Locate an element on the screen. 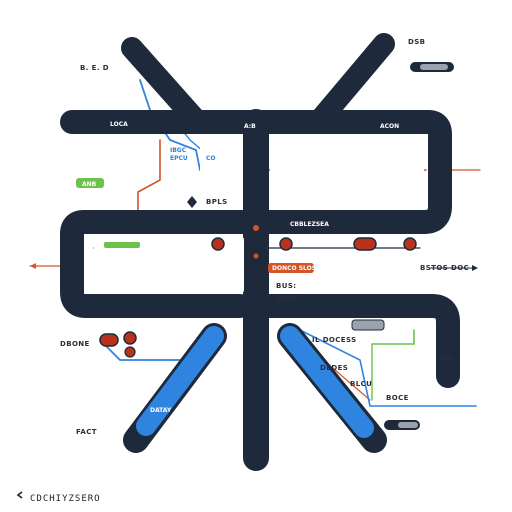 The width and height of the screenshot is (512, 512). label-orange-badge: DONCO SLOS is located at coordinates (294, 268).